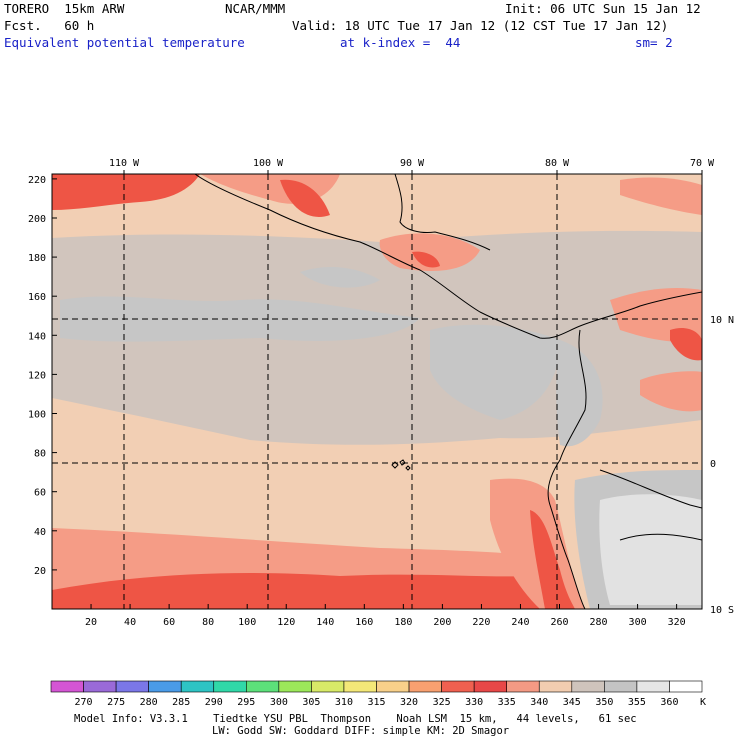  I want to click on field-grey-patch-north, so click(340, 277).